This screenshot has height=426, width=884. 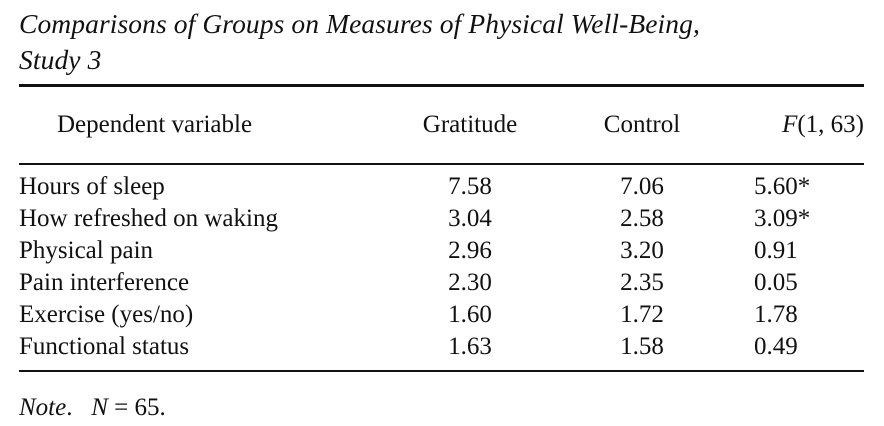 What do you see at coordinates (104, 346) in the screenshot?
I see `row-label: Functional status` at bounding box center [104, 346].